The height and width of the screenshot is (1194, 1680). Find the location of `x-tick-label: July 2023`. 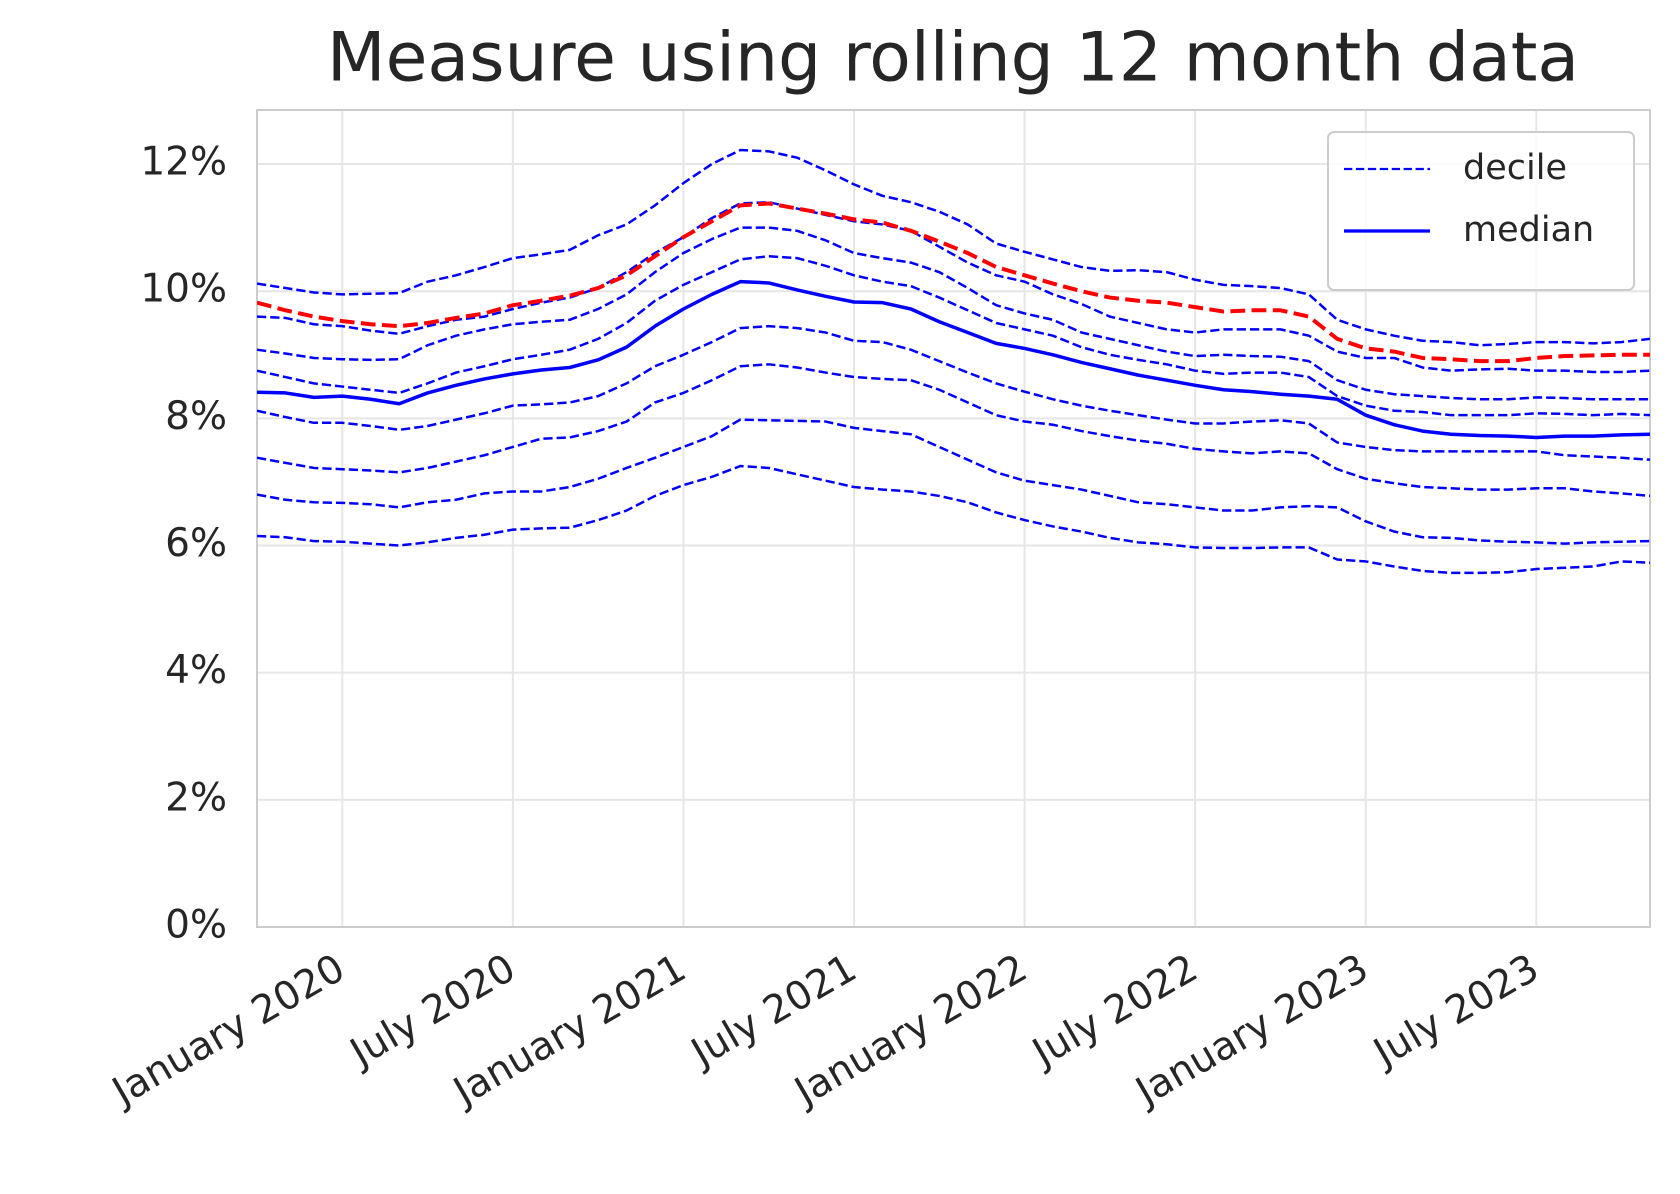

x-tick-label: July 2023 is located at coordinates (1455, 1011).